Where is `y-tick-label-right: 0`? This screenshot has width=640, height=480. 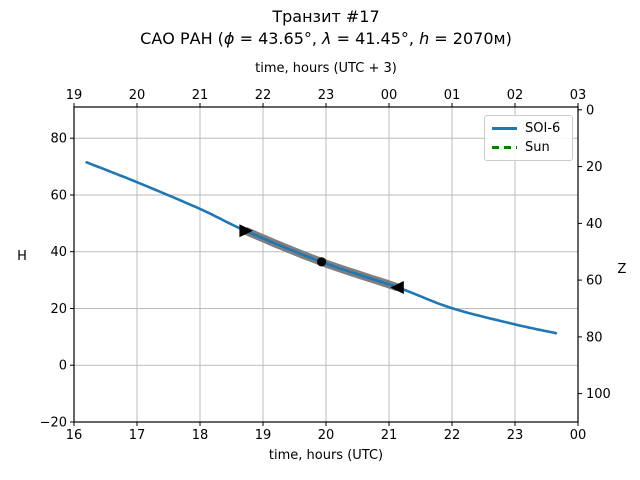
y-tick-label-right: 0 is located at coordinates (590, 110).